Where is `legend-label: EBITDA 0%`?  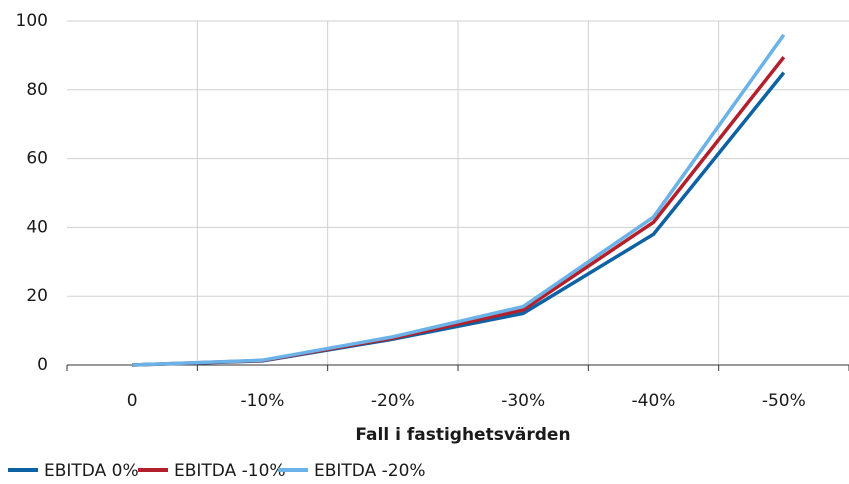
legend-label: EBITDA 0% is located at coordinates (91, 471).